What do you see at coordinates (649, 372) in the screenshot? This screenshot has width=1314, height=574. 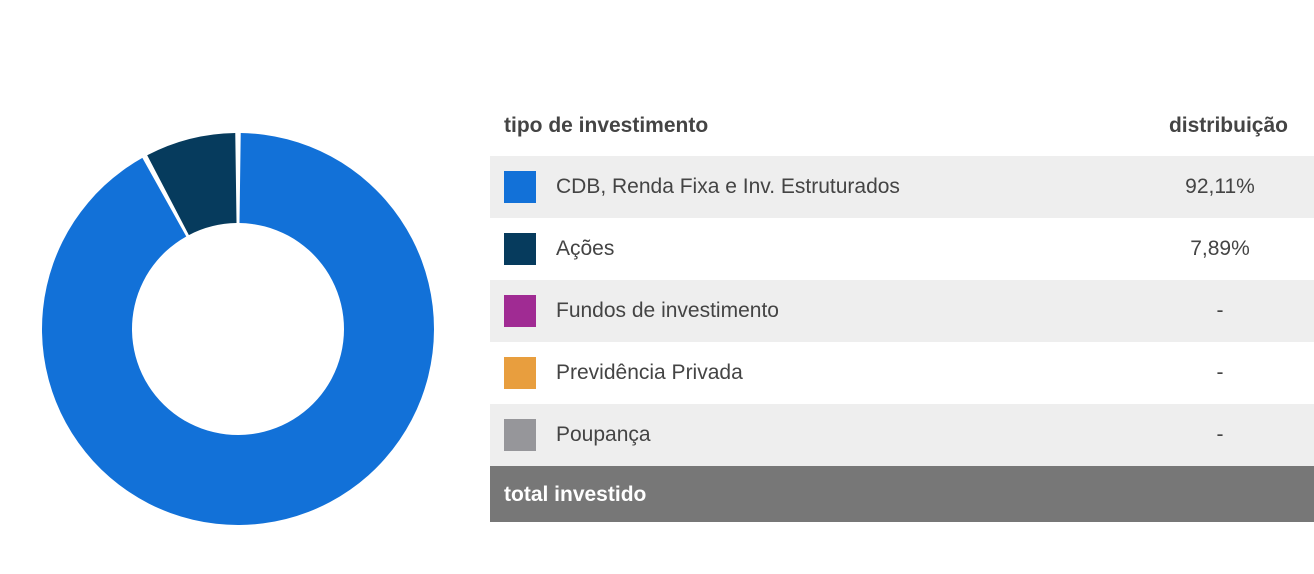 I see `row-label: Previdência Privada` at bounding box center [649, 372].